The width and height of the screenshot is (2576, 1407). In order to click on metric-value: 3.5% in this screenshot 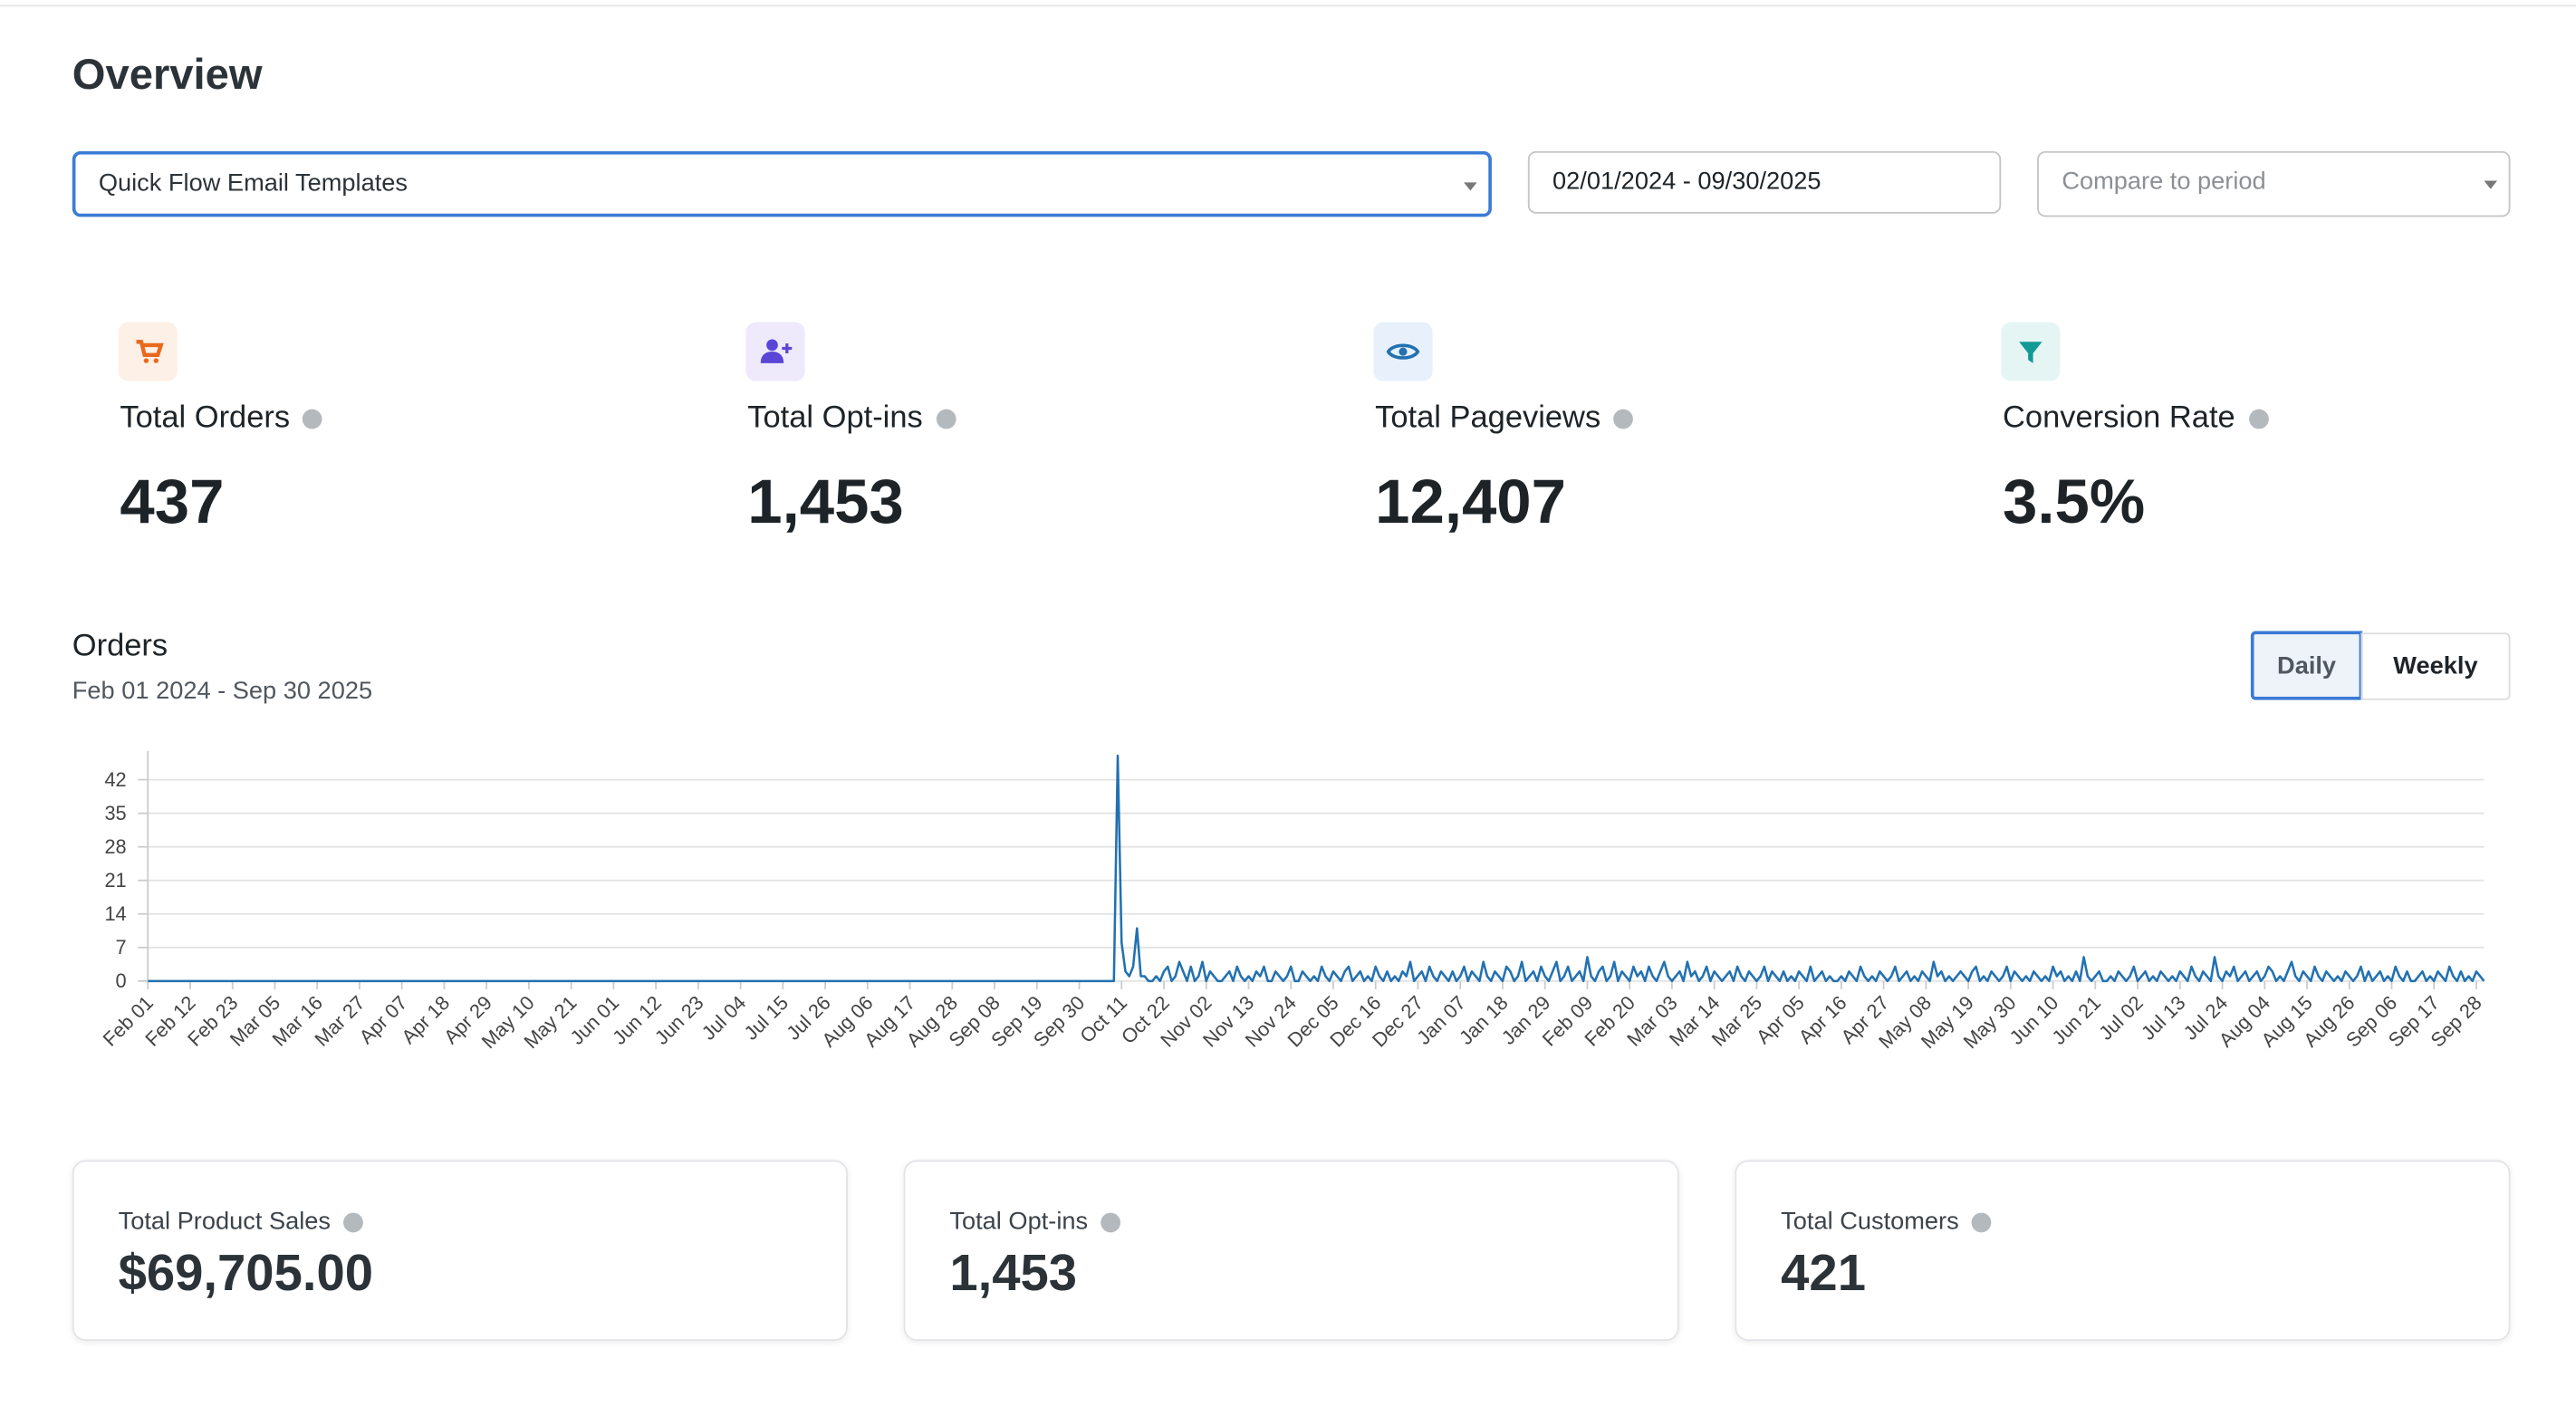, I will do `click(2074, 503)`.